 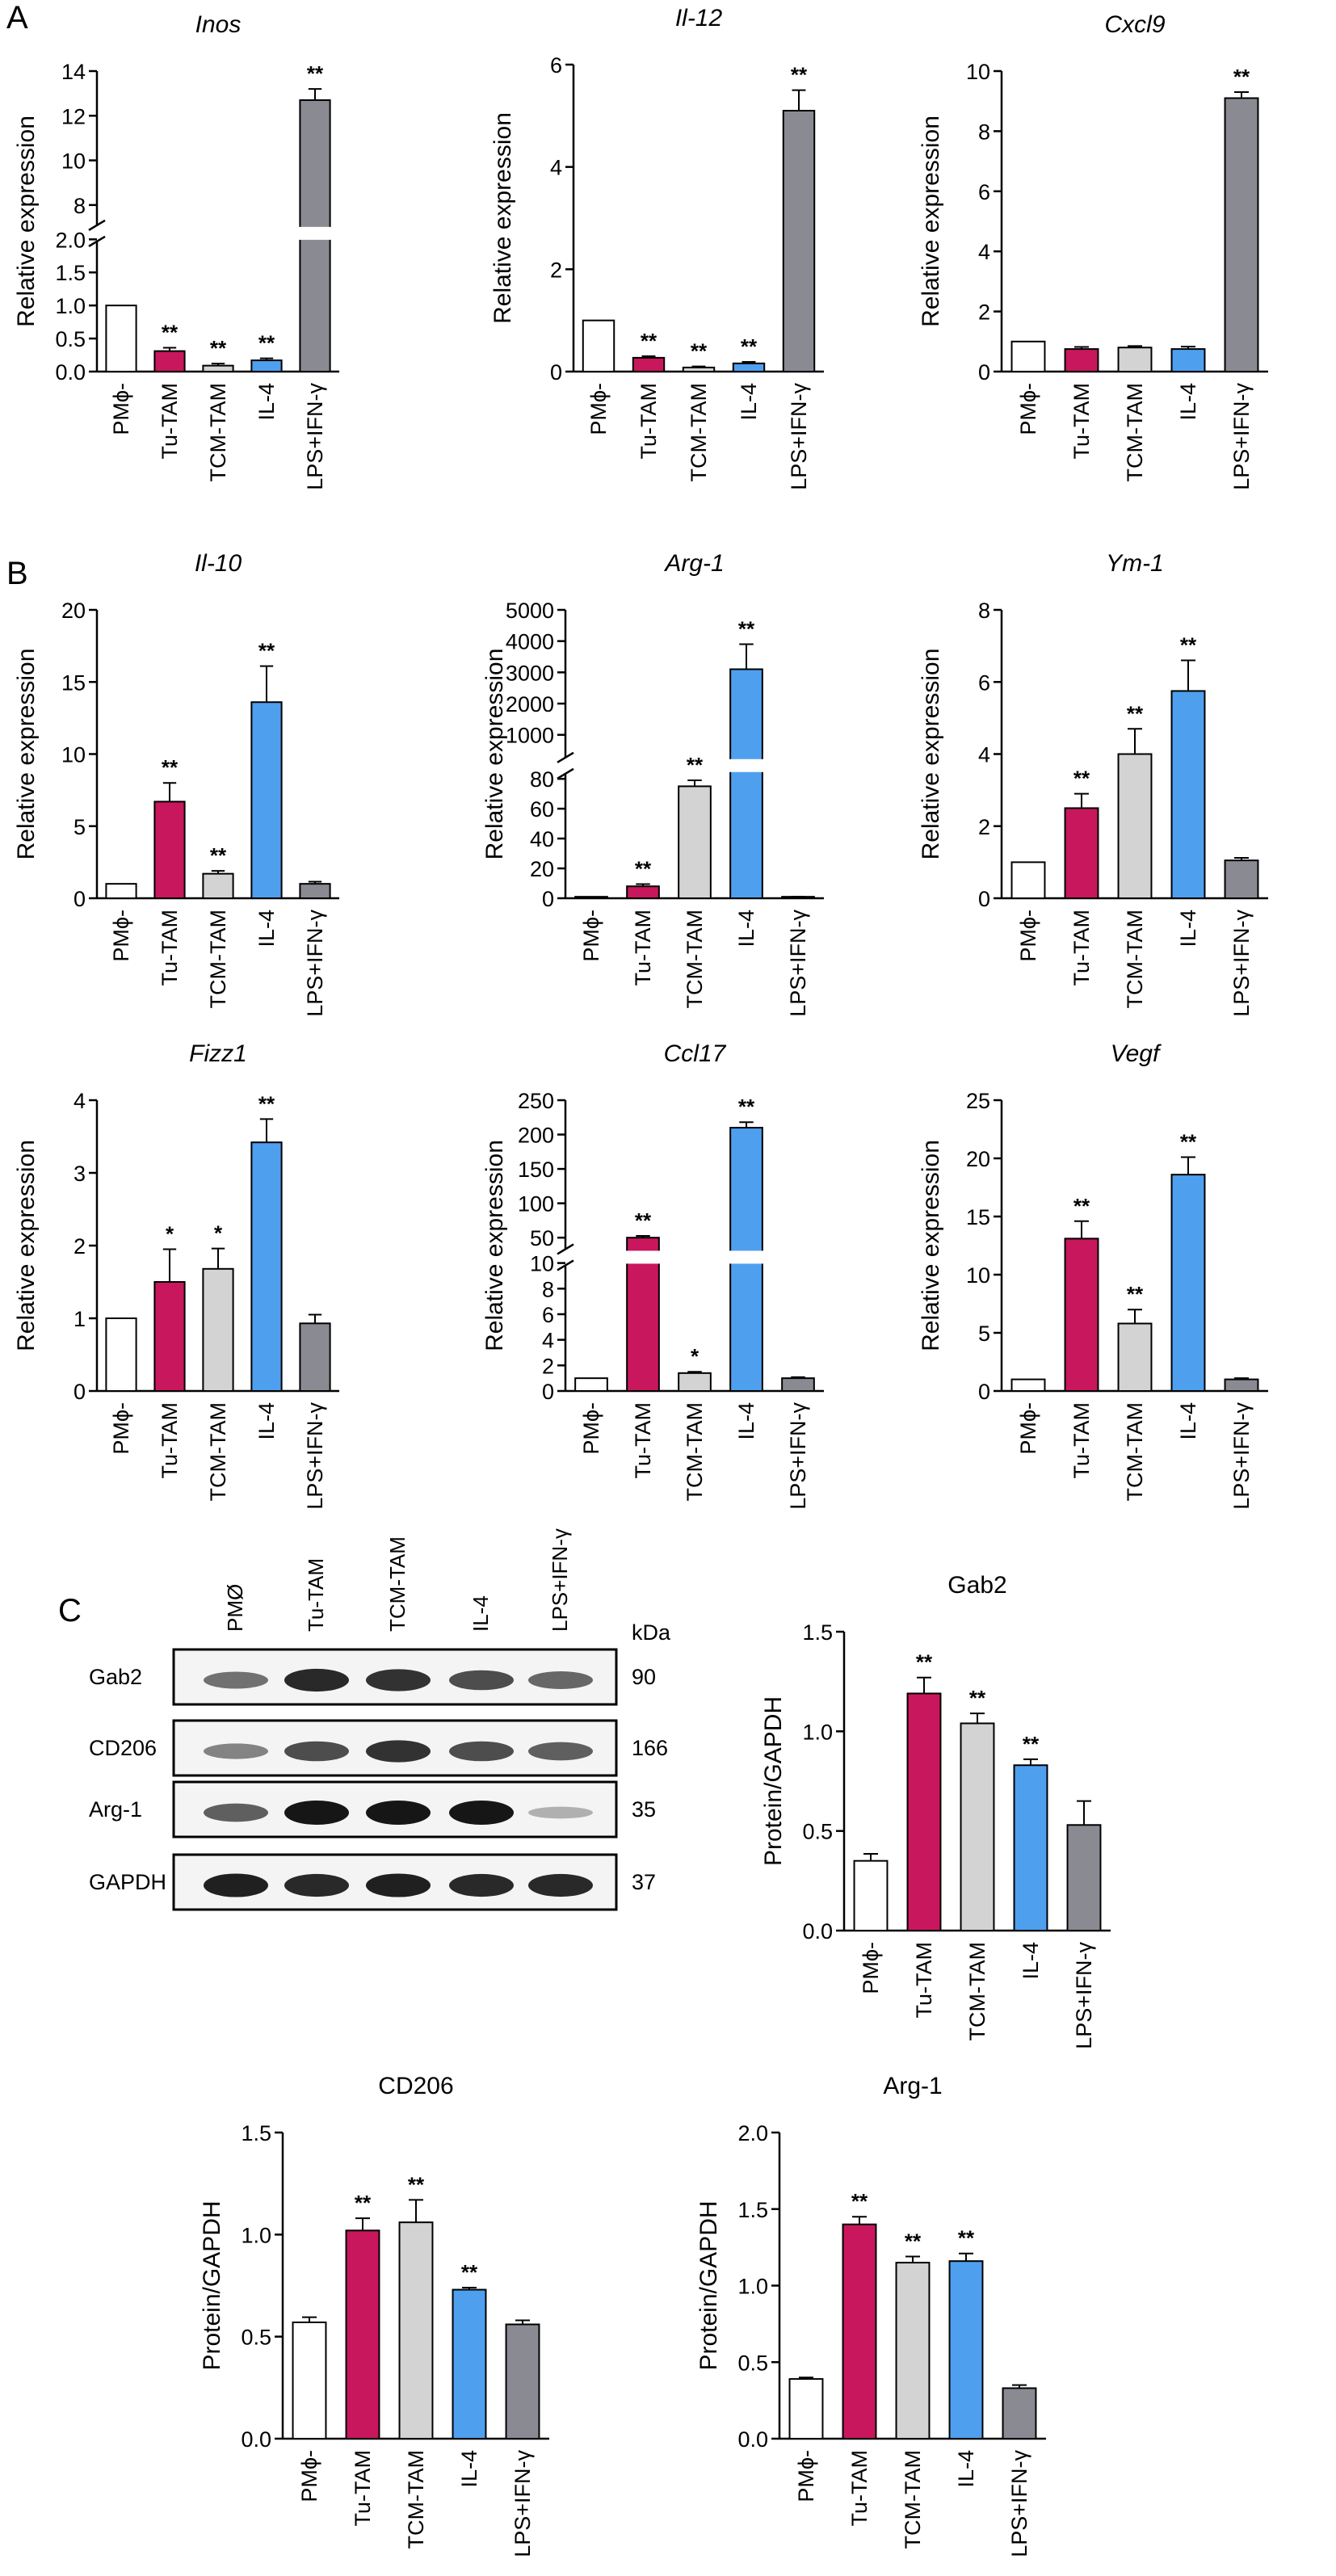 I want to click on y-tick-label: 15, so click(x=978, y=1217).